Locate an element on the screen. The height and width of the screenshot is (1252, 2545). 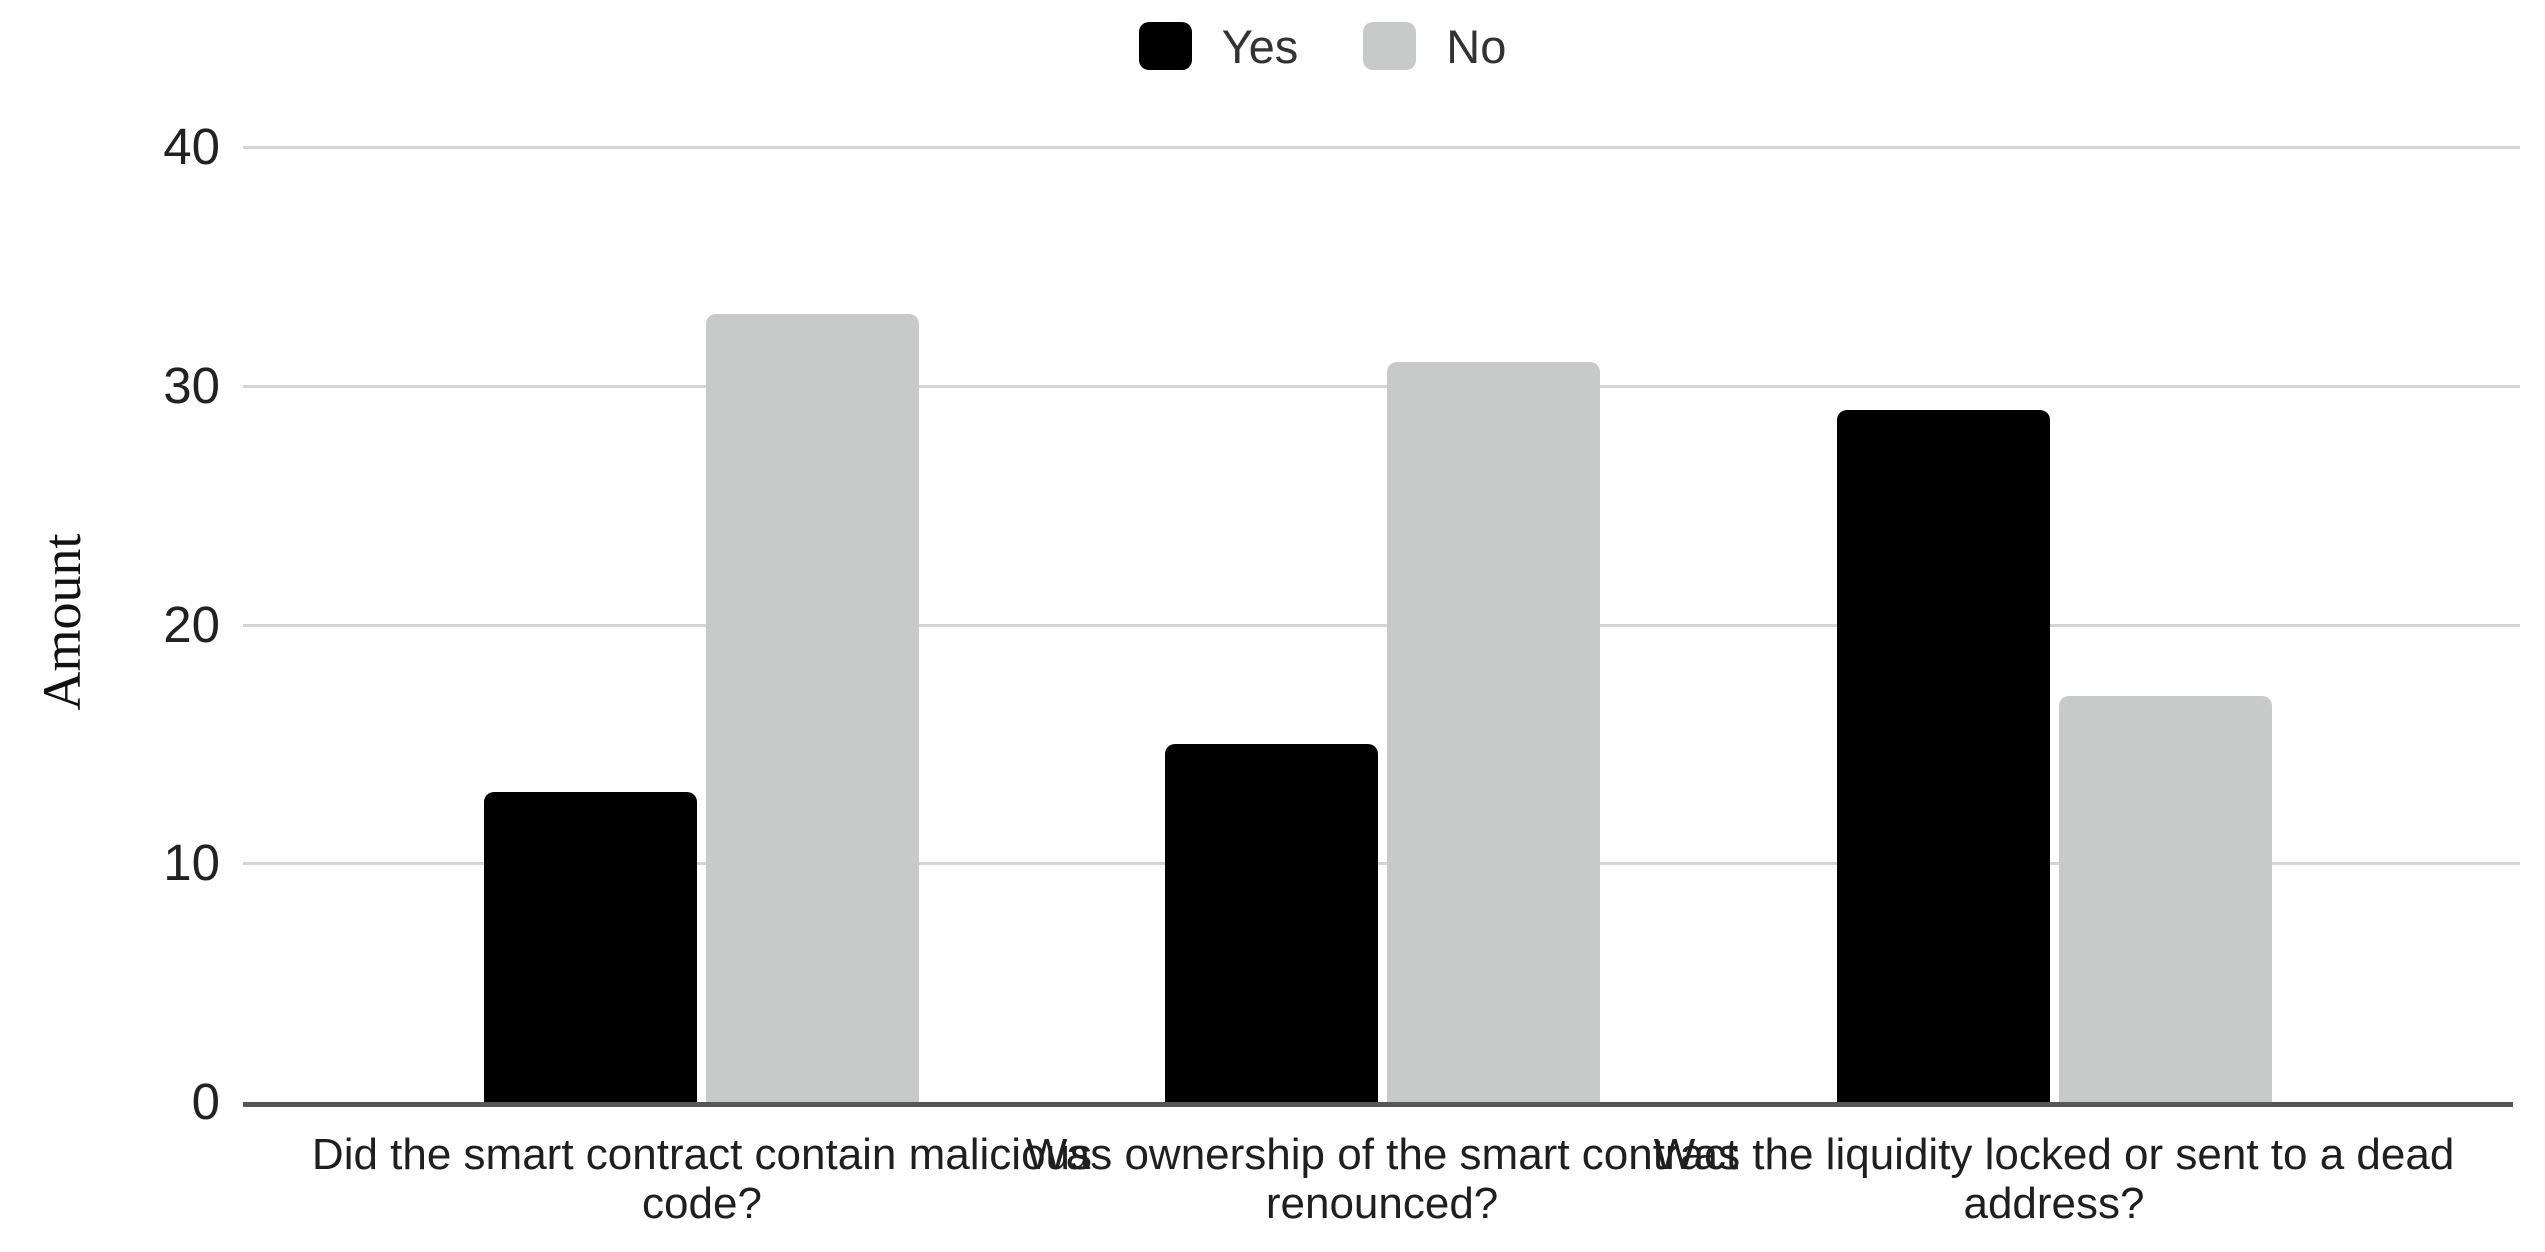
y-tick-label-20: 20 is located at coordinates (191, 624).